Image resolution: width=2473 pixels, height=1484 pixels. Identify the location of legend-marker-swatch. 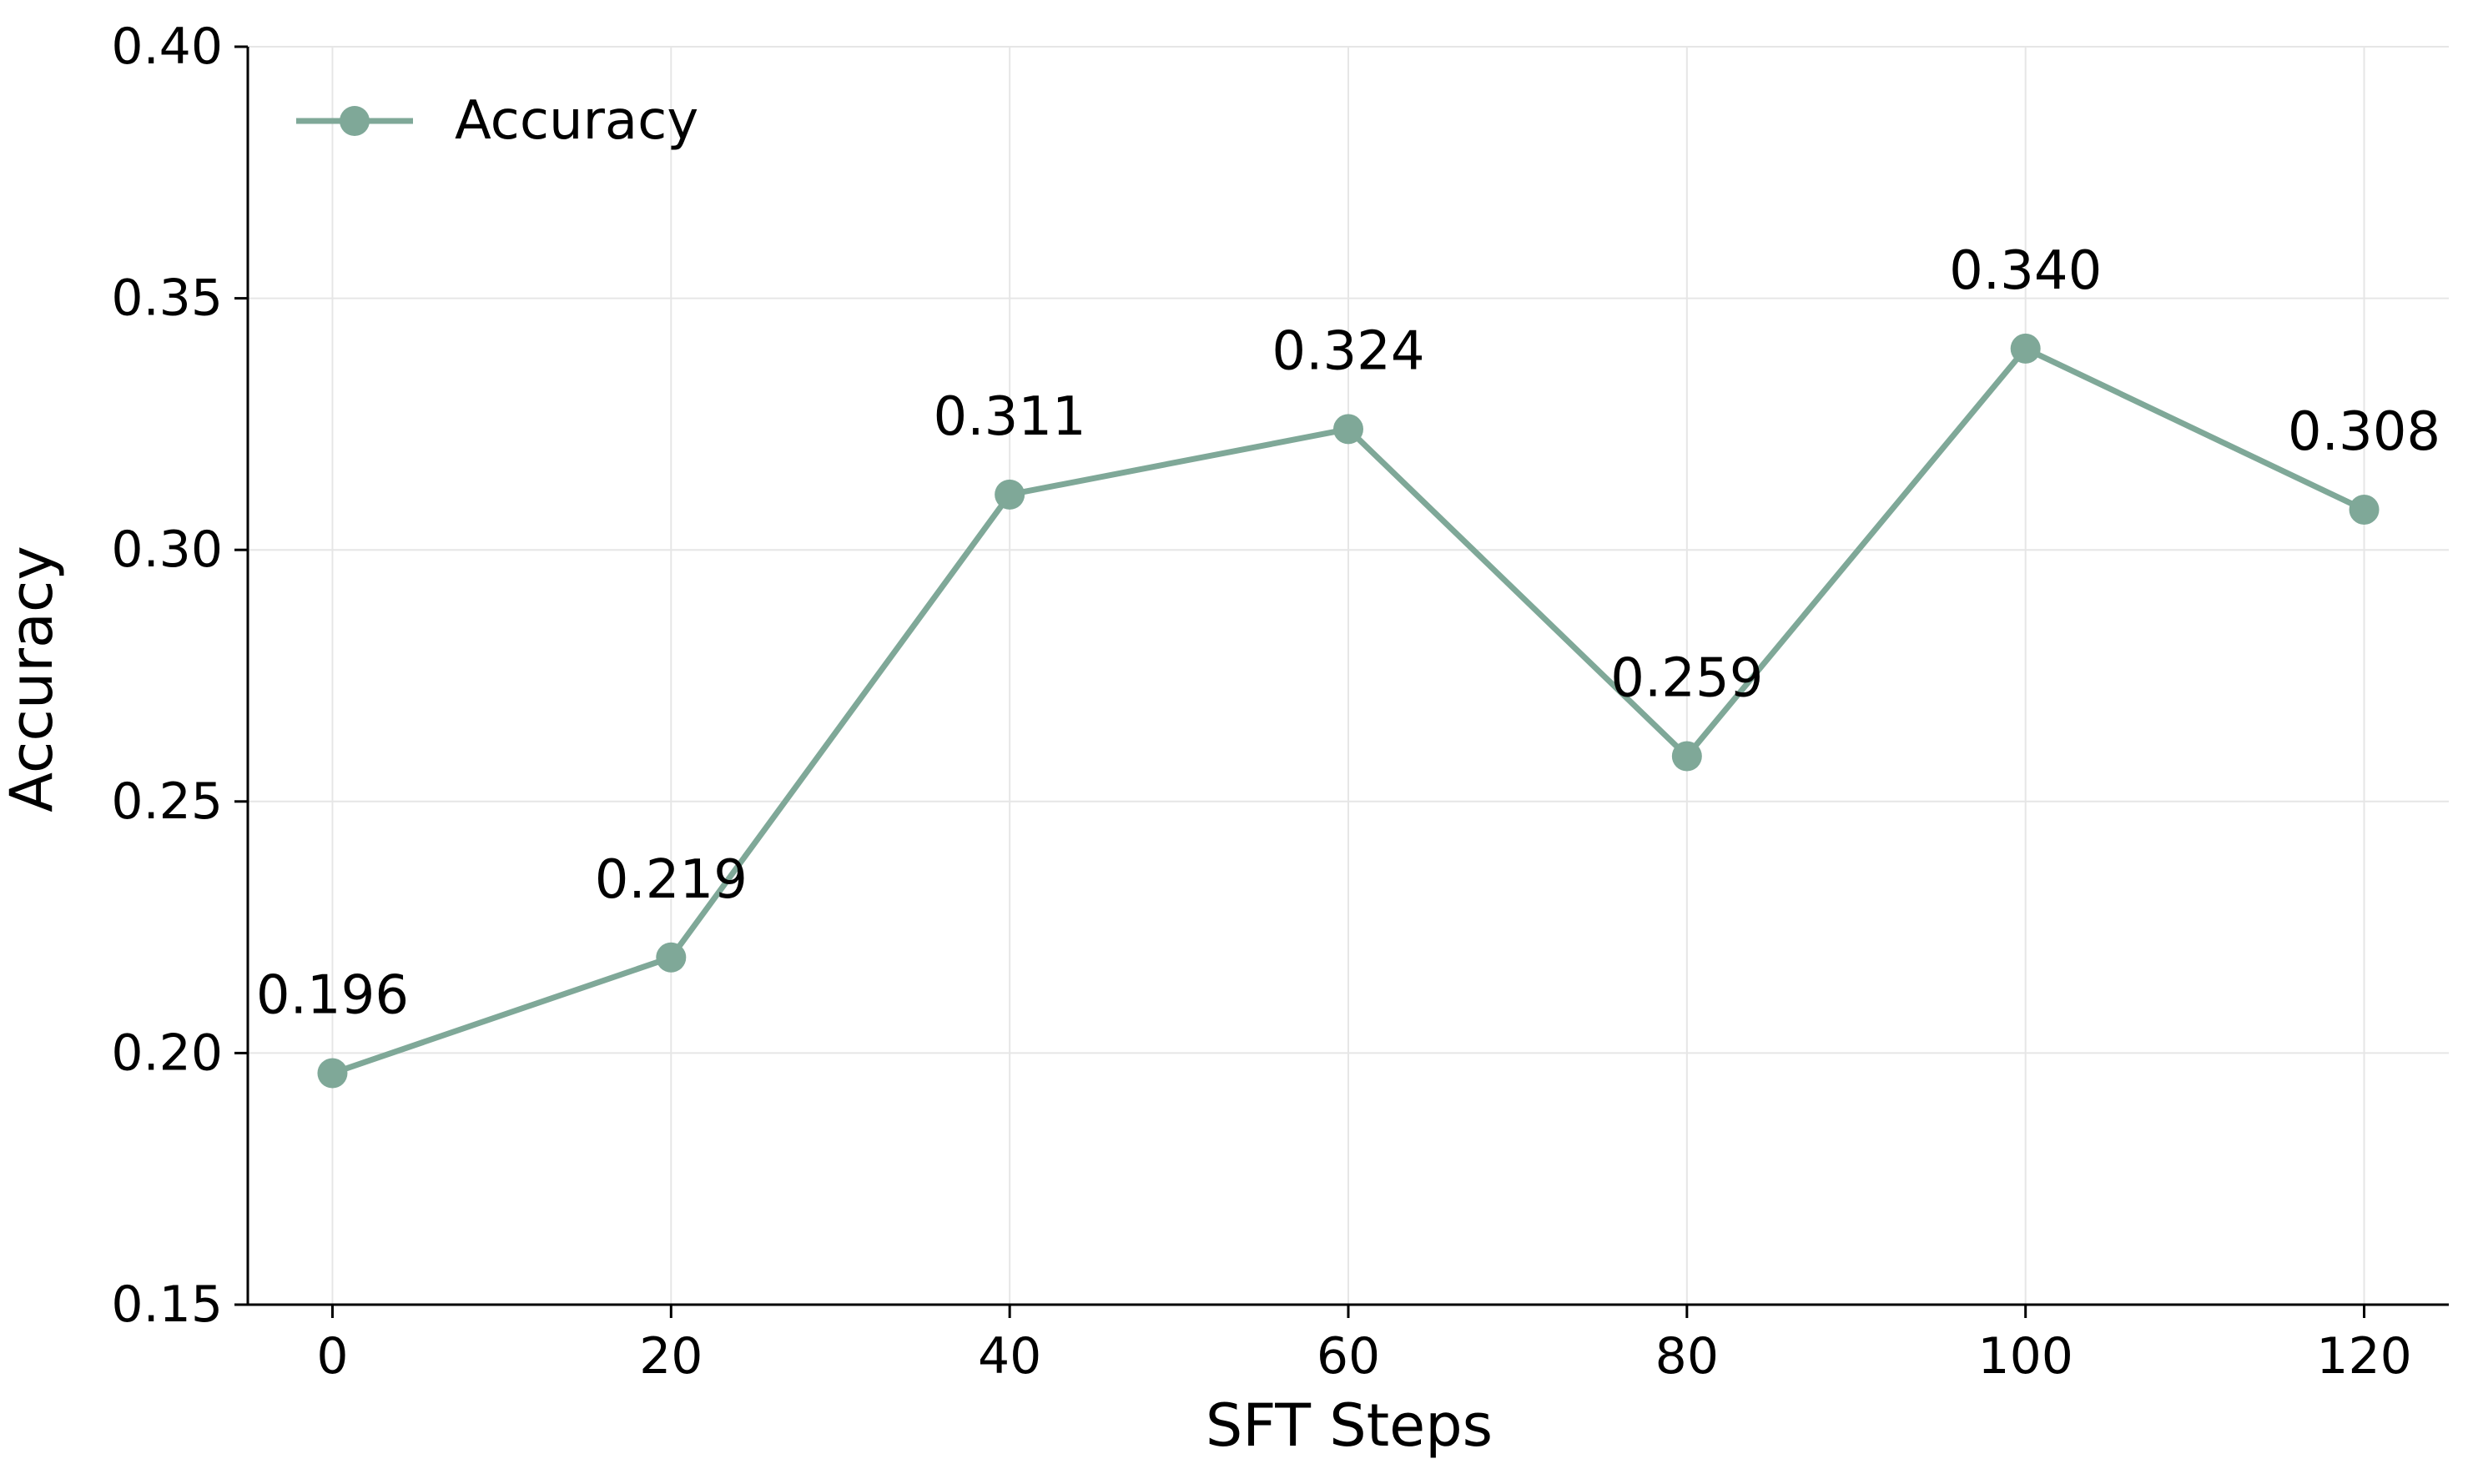
(355, 121).